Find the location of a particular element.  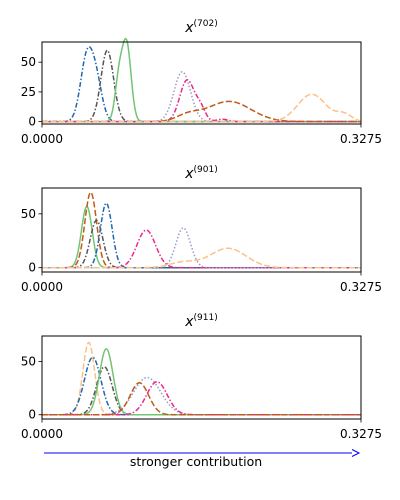

panel-title: x(702) is located at coordinates (201, 27).